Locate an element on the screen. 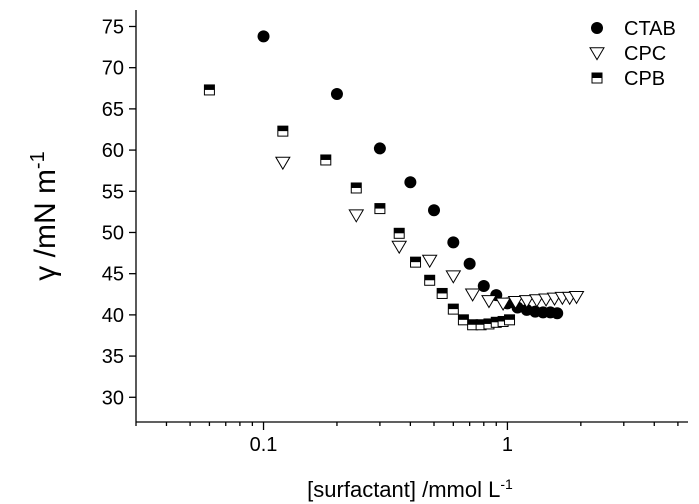  y-axis-title-main: γ /mN m is located at coordinates (45, 225).